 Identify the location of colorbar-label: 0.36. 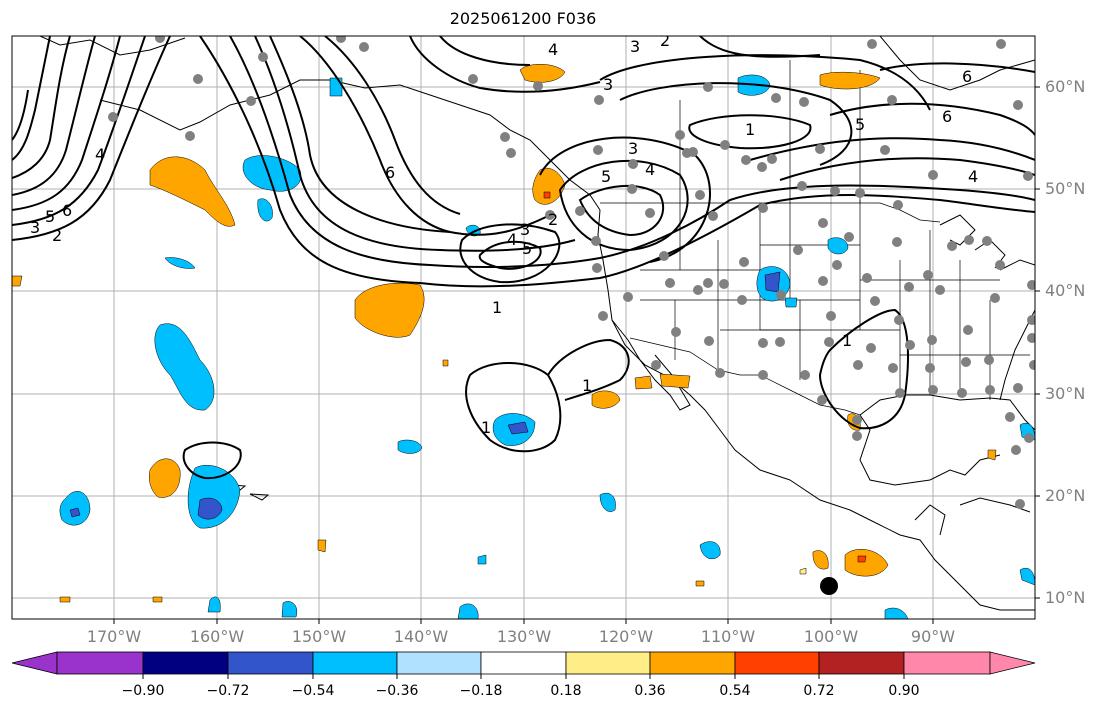
(650, 691).